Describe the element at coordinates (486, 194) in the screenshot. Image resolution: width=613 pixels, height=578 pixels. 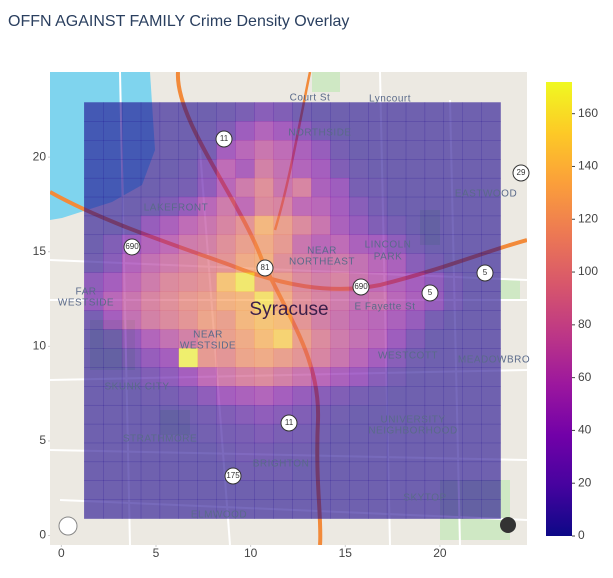
I see `map-label: EASTWOOD` at that location.